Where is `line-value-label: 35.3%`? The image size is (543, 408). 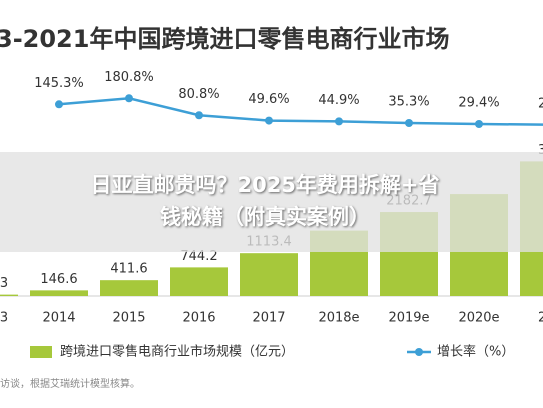
line-value-label: 35.3% is located at coordinates (408, 101).